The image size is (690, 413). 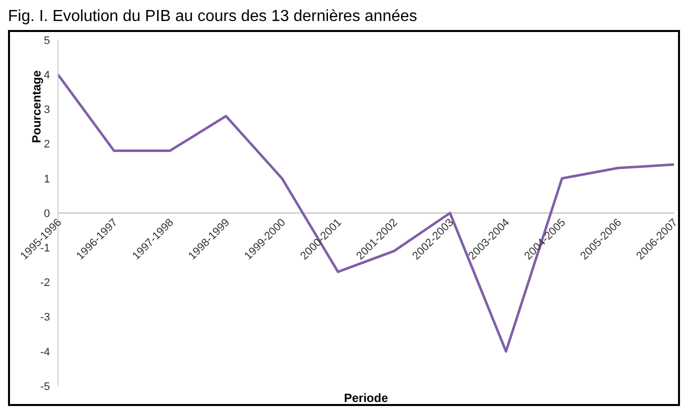 What do you see at coordinates (213, 17) in the screenshot?
I see `chart-title: Fig. I. Evolution du PIB au cours des 13 dernières années` at bounding box center [213, 17].